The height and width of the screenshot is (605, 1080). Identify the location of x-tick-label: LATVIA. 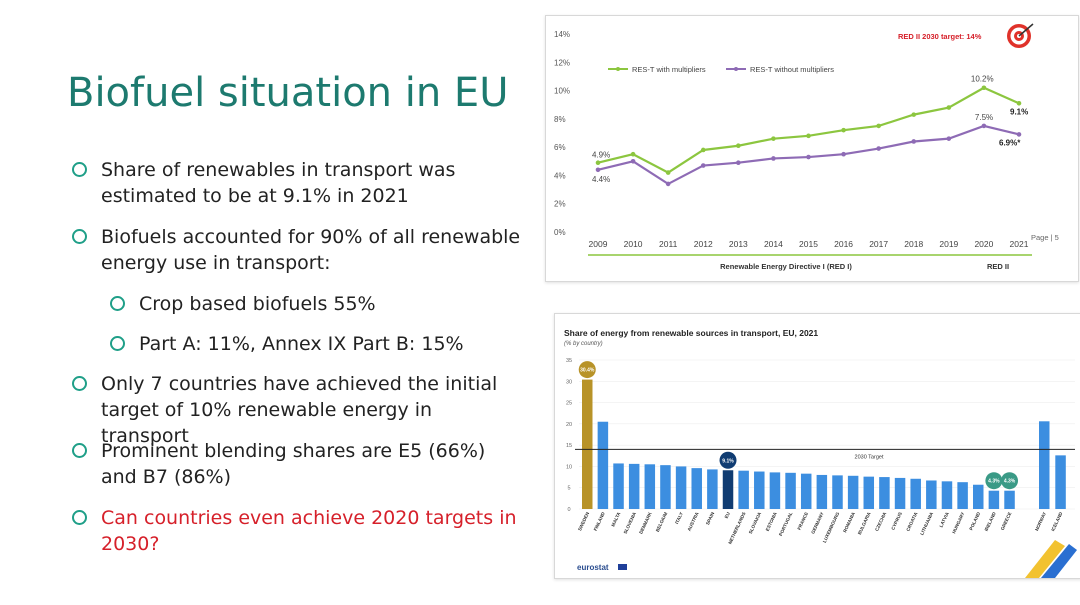
(944, 519).